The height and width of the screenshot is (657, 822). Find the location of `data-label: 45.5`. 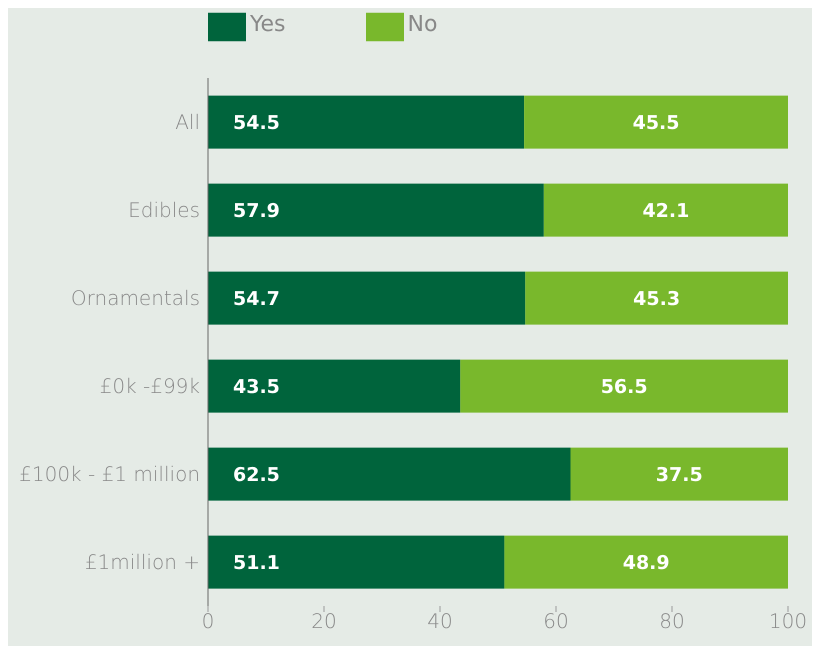

data-label: 45.5 is located at coordinates (656, 123).